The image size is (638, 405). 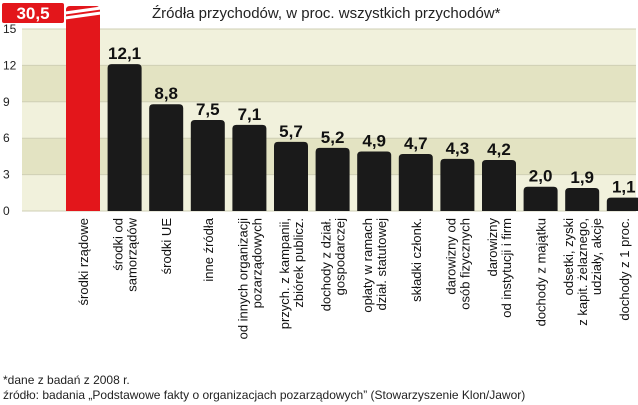 I want to click on value-label: 12,1, so click(x=124, y=53).